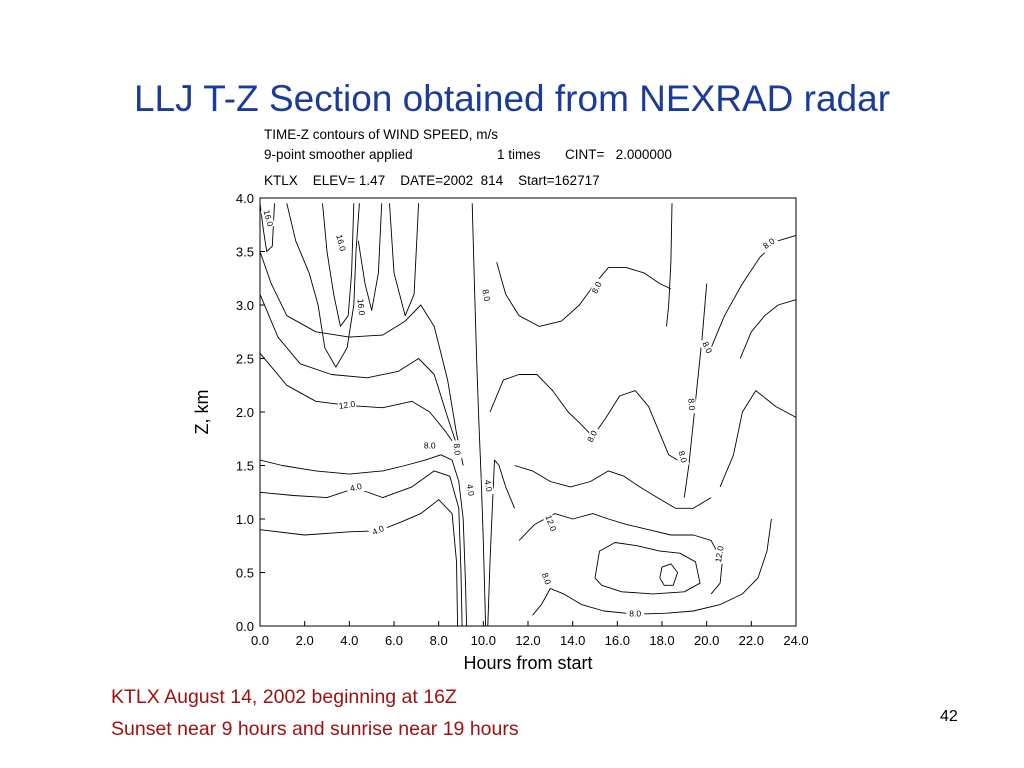 The width and height of the screenshot is (1024, 768). Describe the element at coordinates (245, 466) in the screenshot. I see `y-tick-label: 1.5` at that location.